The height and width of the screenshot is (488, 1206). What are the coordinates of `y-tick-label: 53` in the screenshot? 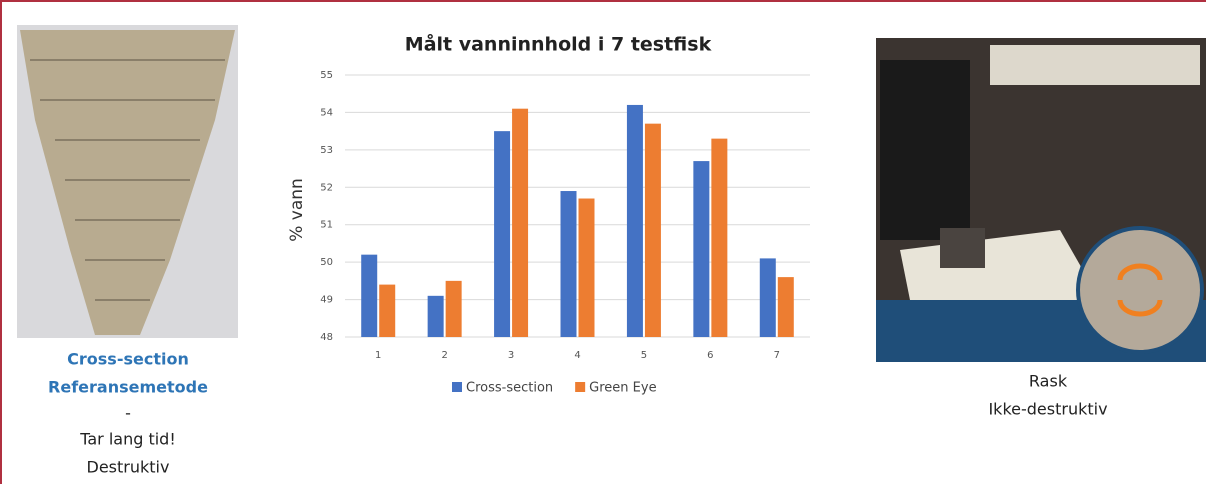 It's located at (326, 150).